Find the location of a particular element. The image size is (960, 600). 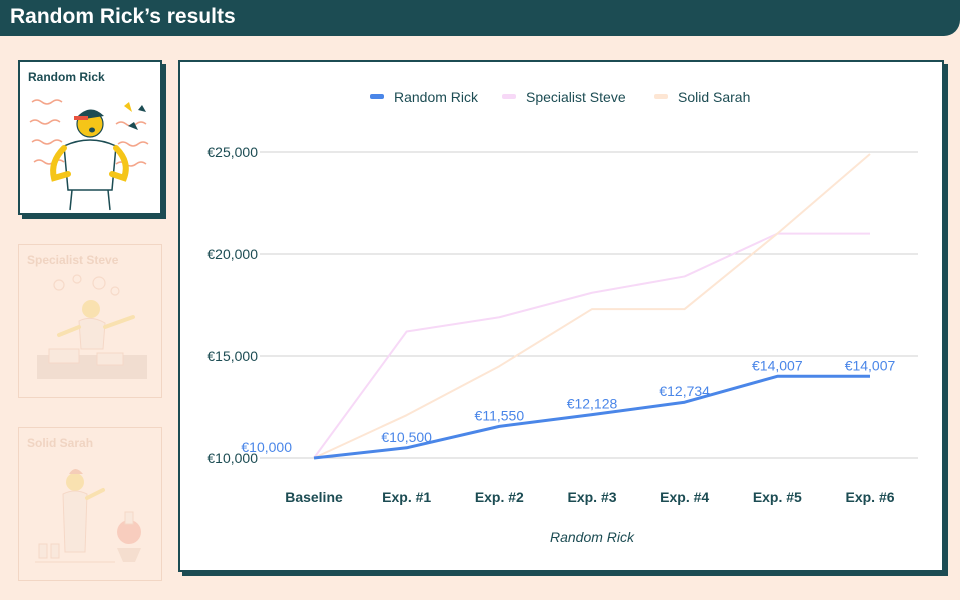

y-tick-label: €10,000 is located at coordinates (232, 458).